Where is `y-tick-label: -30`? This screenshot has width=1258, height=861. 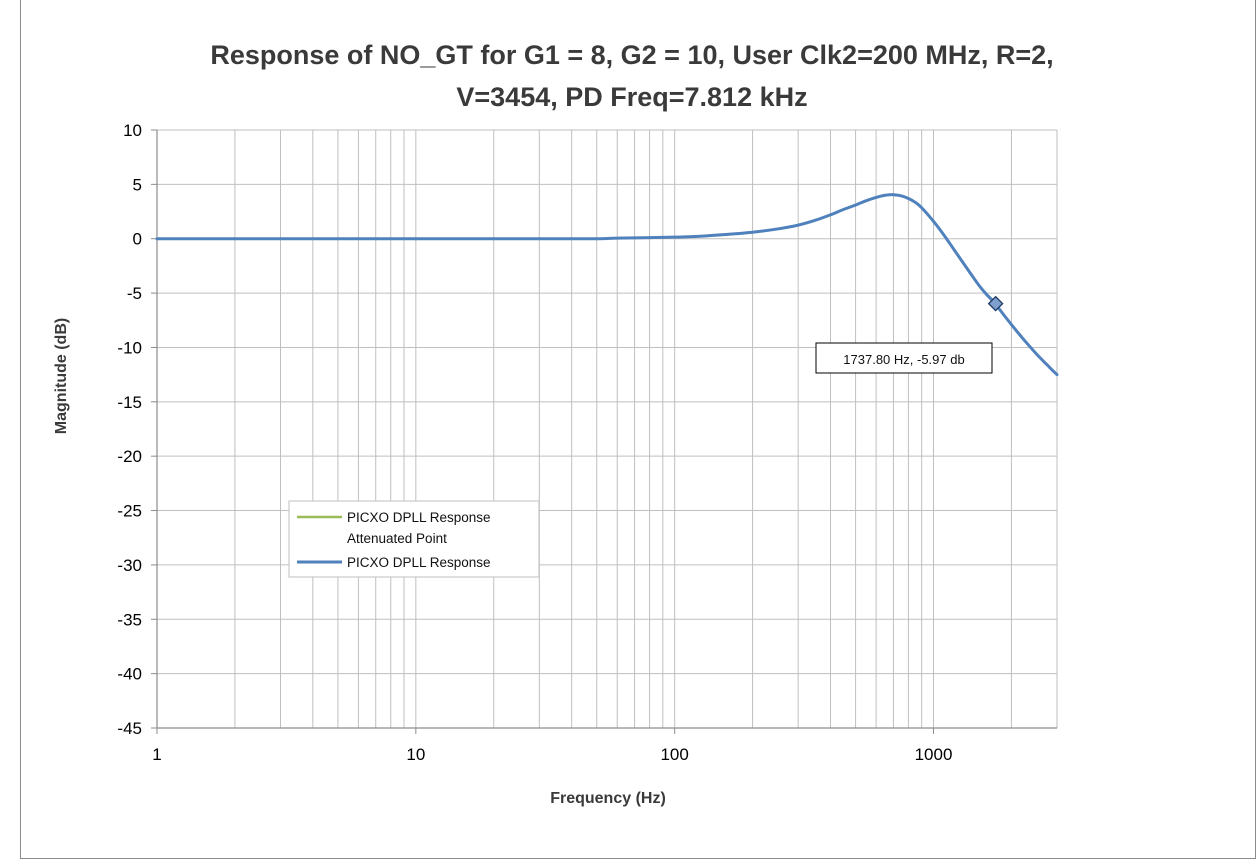
y-tick-label: -30 is located at coordinates (129, 565).